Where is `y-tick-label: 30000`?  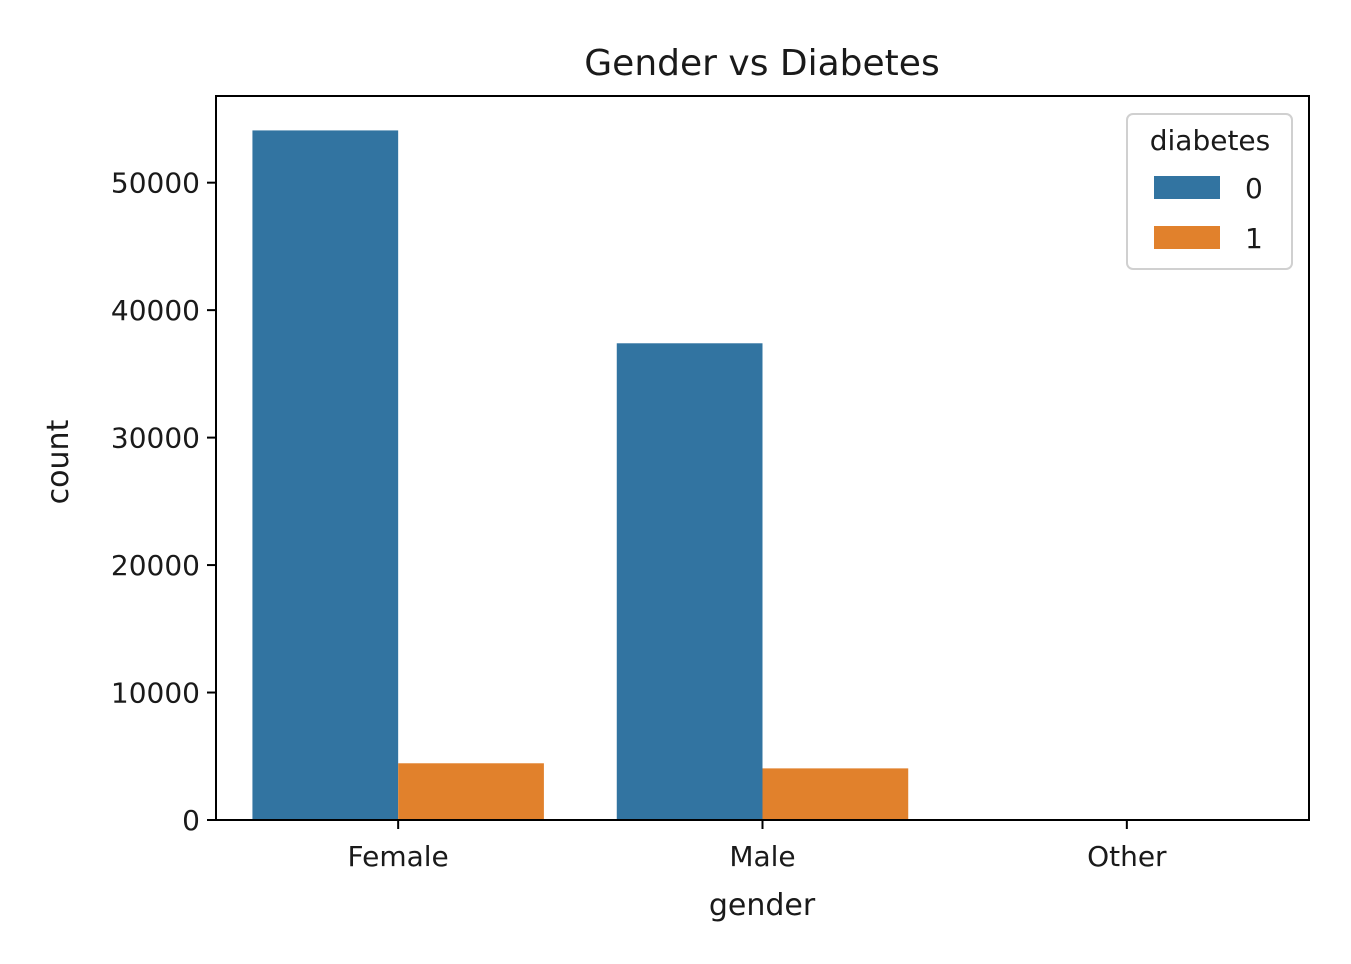 y-tick-label: 30000 is located at coordinates (155, 438).